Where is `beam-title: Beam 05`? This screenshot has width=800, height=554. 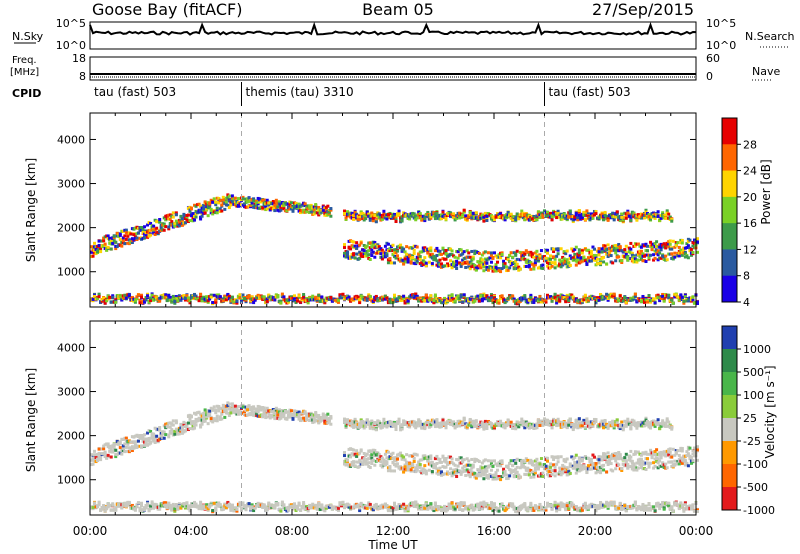 beam-title: Beam 05 is located at coordinates (398, 9).